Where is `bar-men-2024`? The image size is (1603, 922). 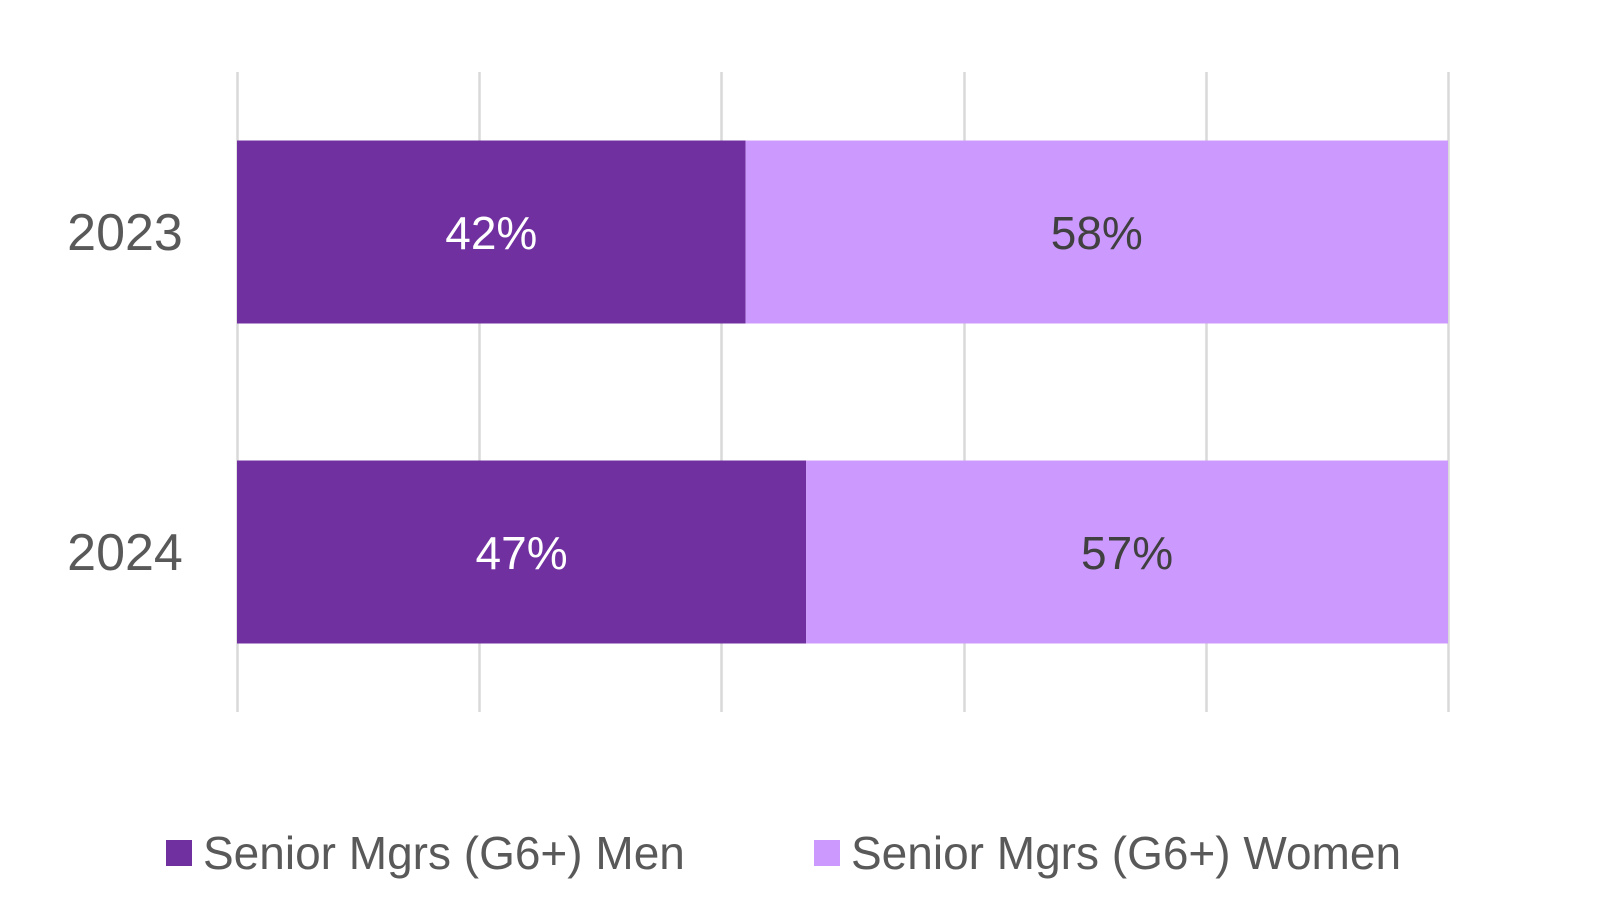 bar-men-2024 is located at coordinates (522, 552).